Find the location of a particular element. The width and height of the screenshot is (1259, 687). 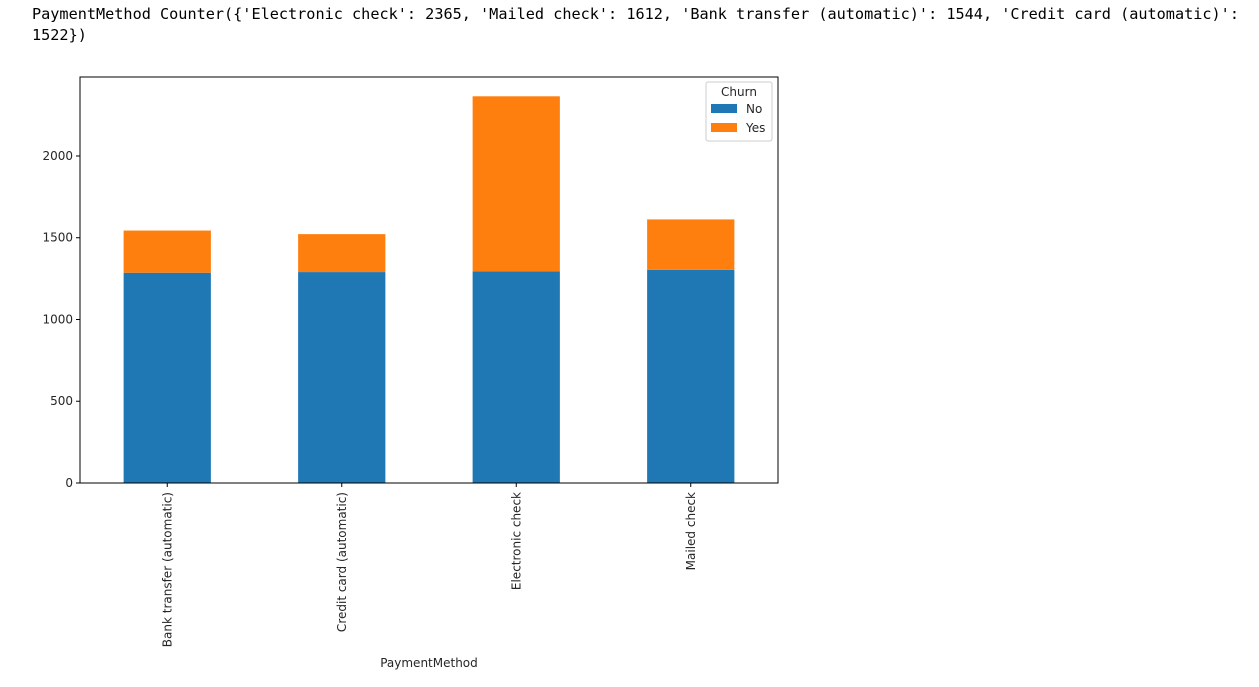

legend-swatch-yes is located at coordinates (724, 127).